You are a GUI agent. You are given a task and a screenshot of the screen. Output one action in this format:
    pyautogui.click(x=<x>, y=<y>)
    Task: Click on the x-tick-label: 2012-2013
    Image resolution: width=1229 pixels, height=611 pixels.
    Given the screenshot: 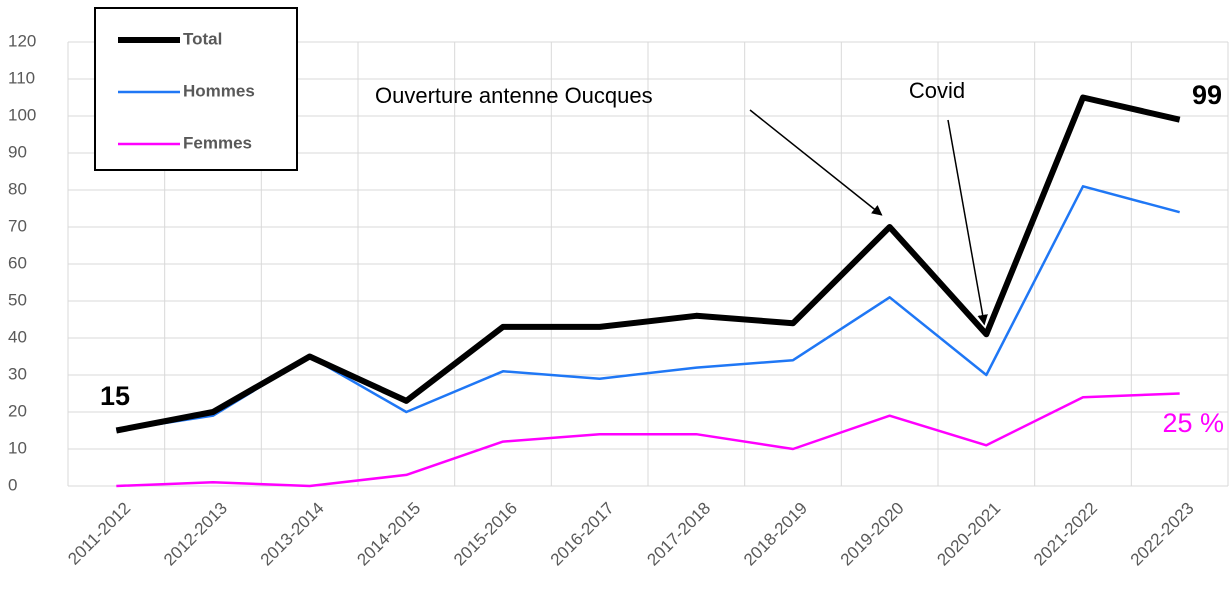 What is the action you would take?
    pyautogui.click(x=195, y=534)
    